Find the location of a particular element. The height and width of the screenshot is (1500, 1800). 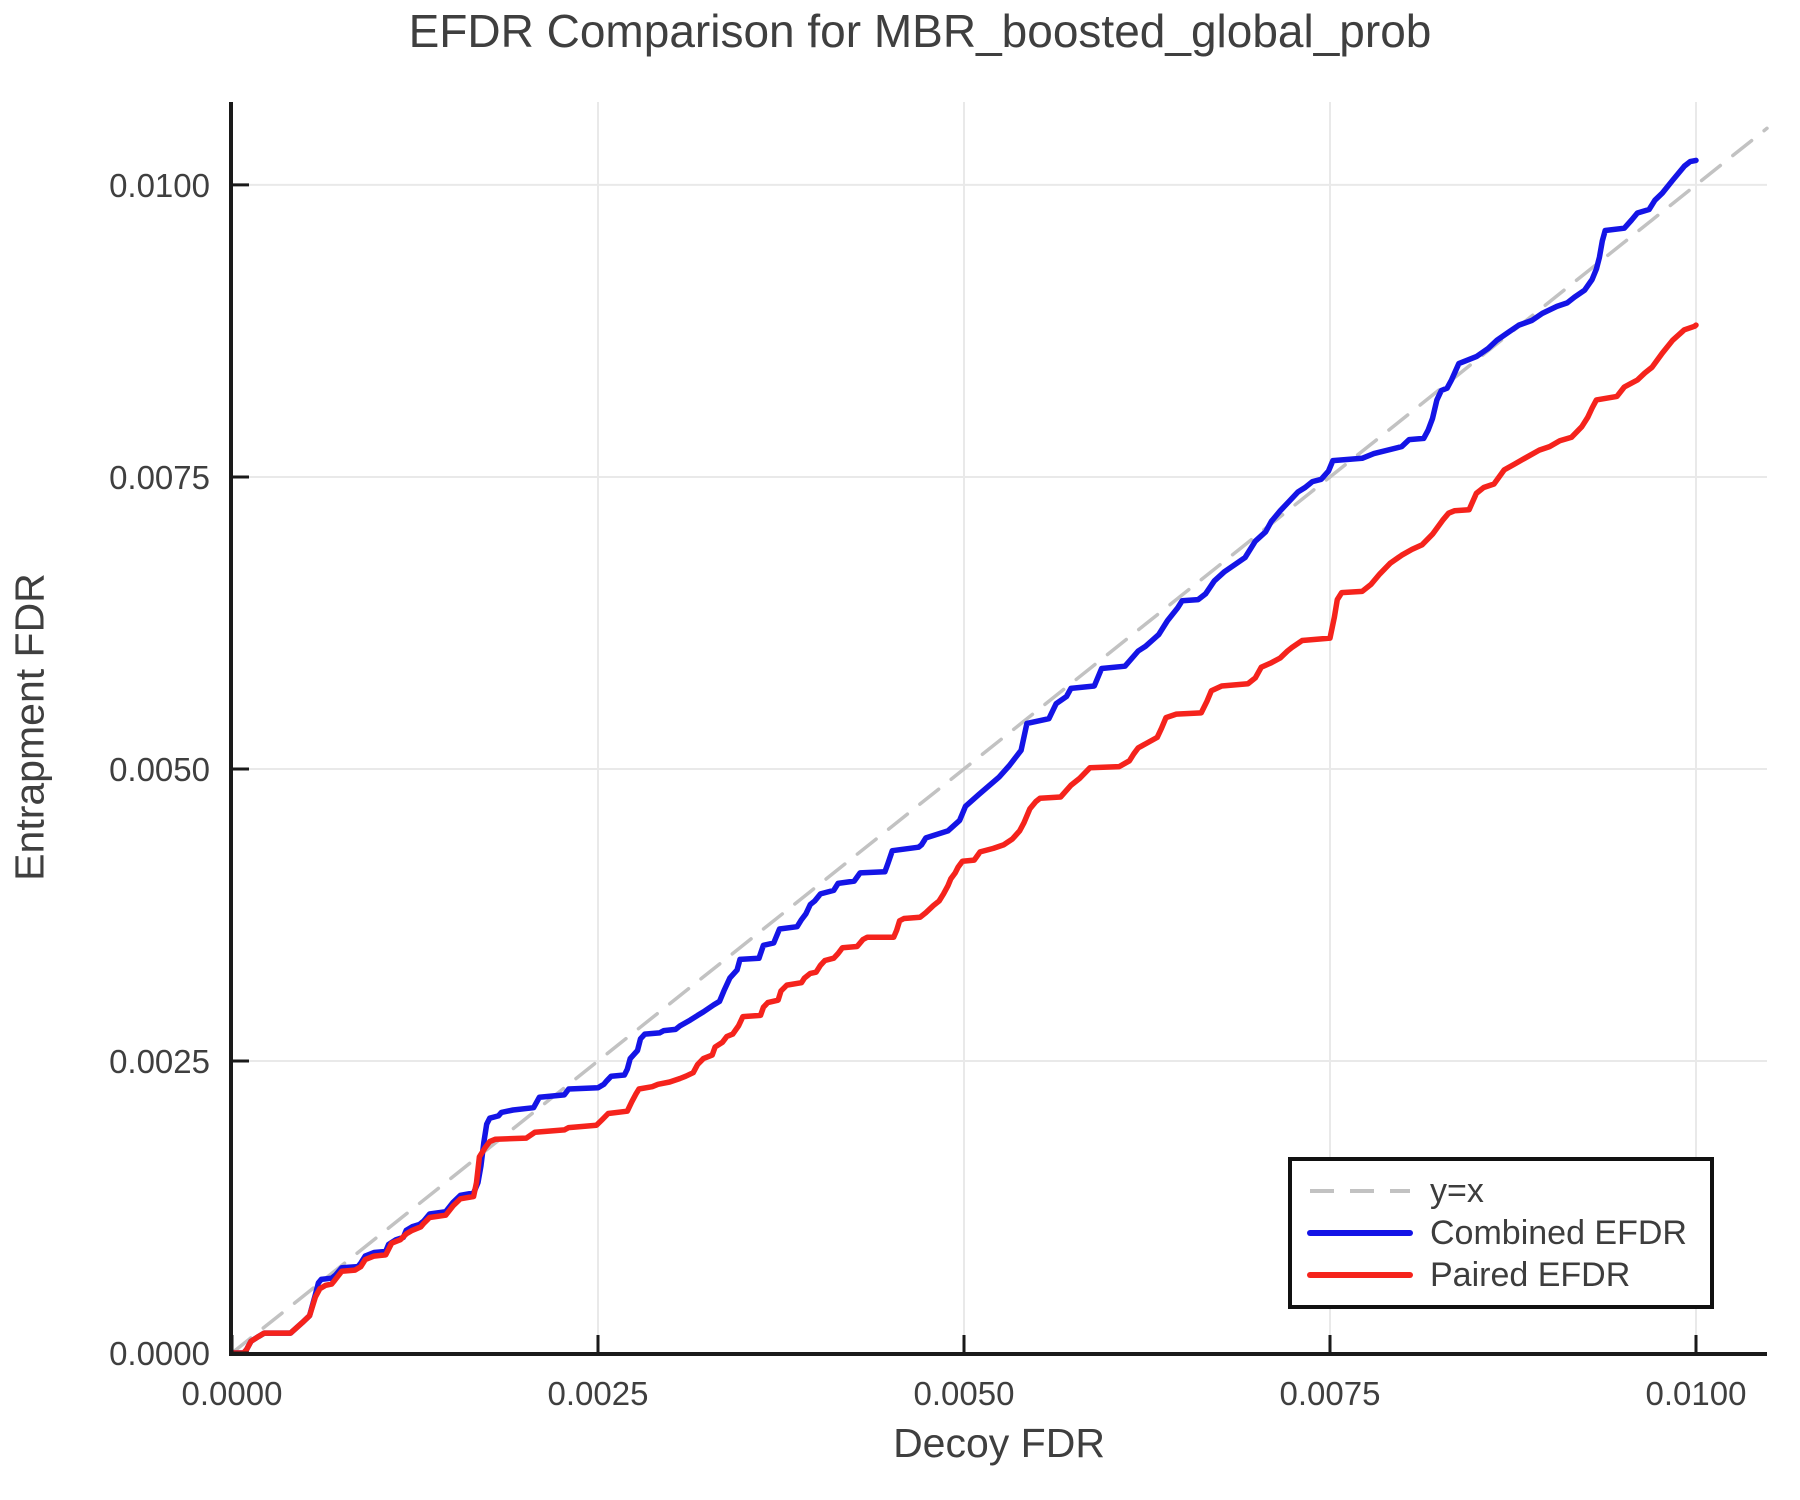

y-tick-label: 0.0025 is located at coordinates (159, 1061).